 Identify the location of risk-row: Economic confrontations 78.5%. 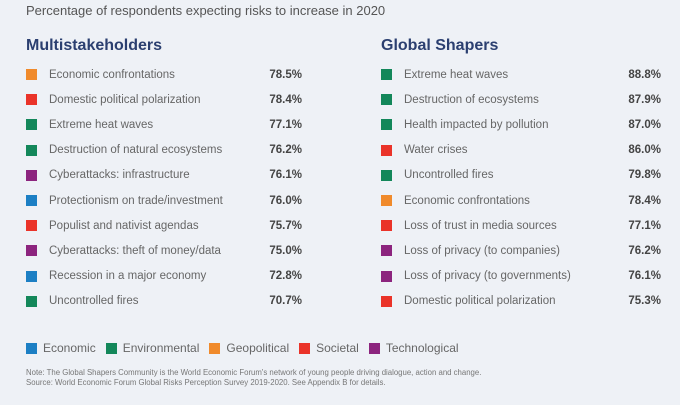
(164, 74).